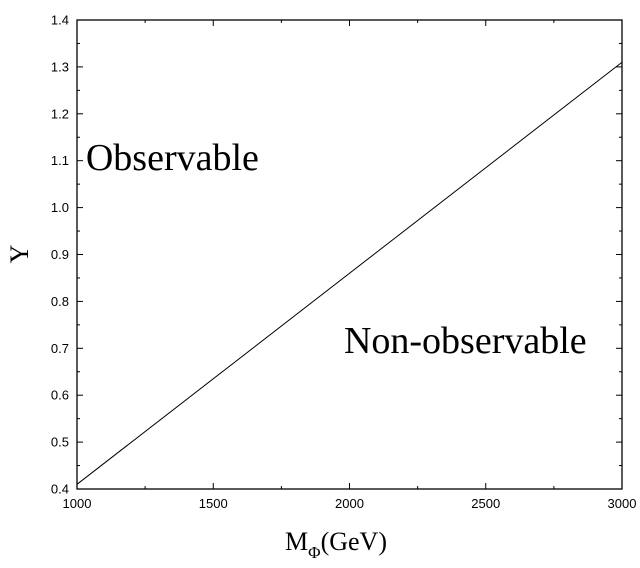 The width and height of the screenshot is (640, 568). What do you see at coordinates (60, 160) in the screenshot?
I see `y-tick-label: 1.1` at bounding box center [60, 160].